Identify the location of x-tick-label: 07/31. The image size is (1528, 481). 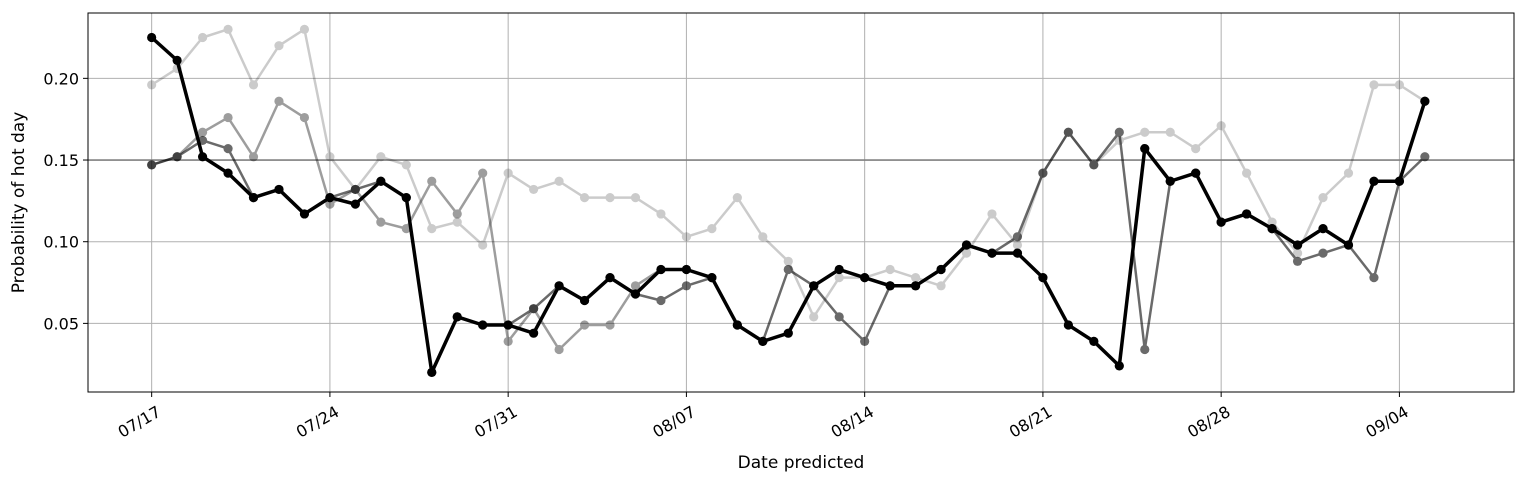
(495, 422).